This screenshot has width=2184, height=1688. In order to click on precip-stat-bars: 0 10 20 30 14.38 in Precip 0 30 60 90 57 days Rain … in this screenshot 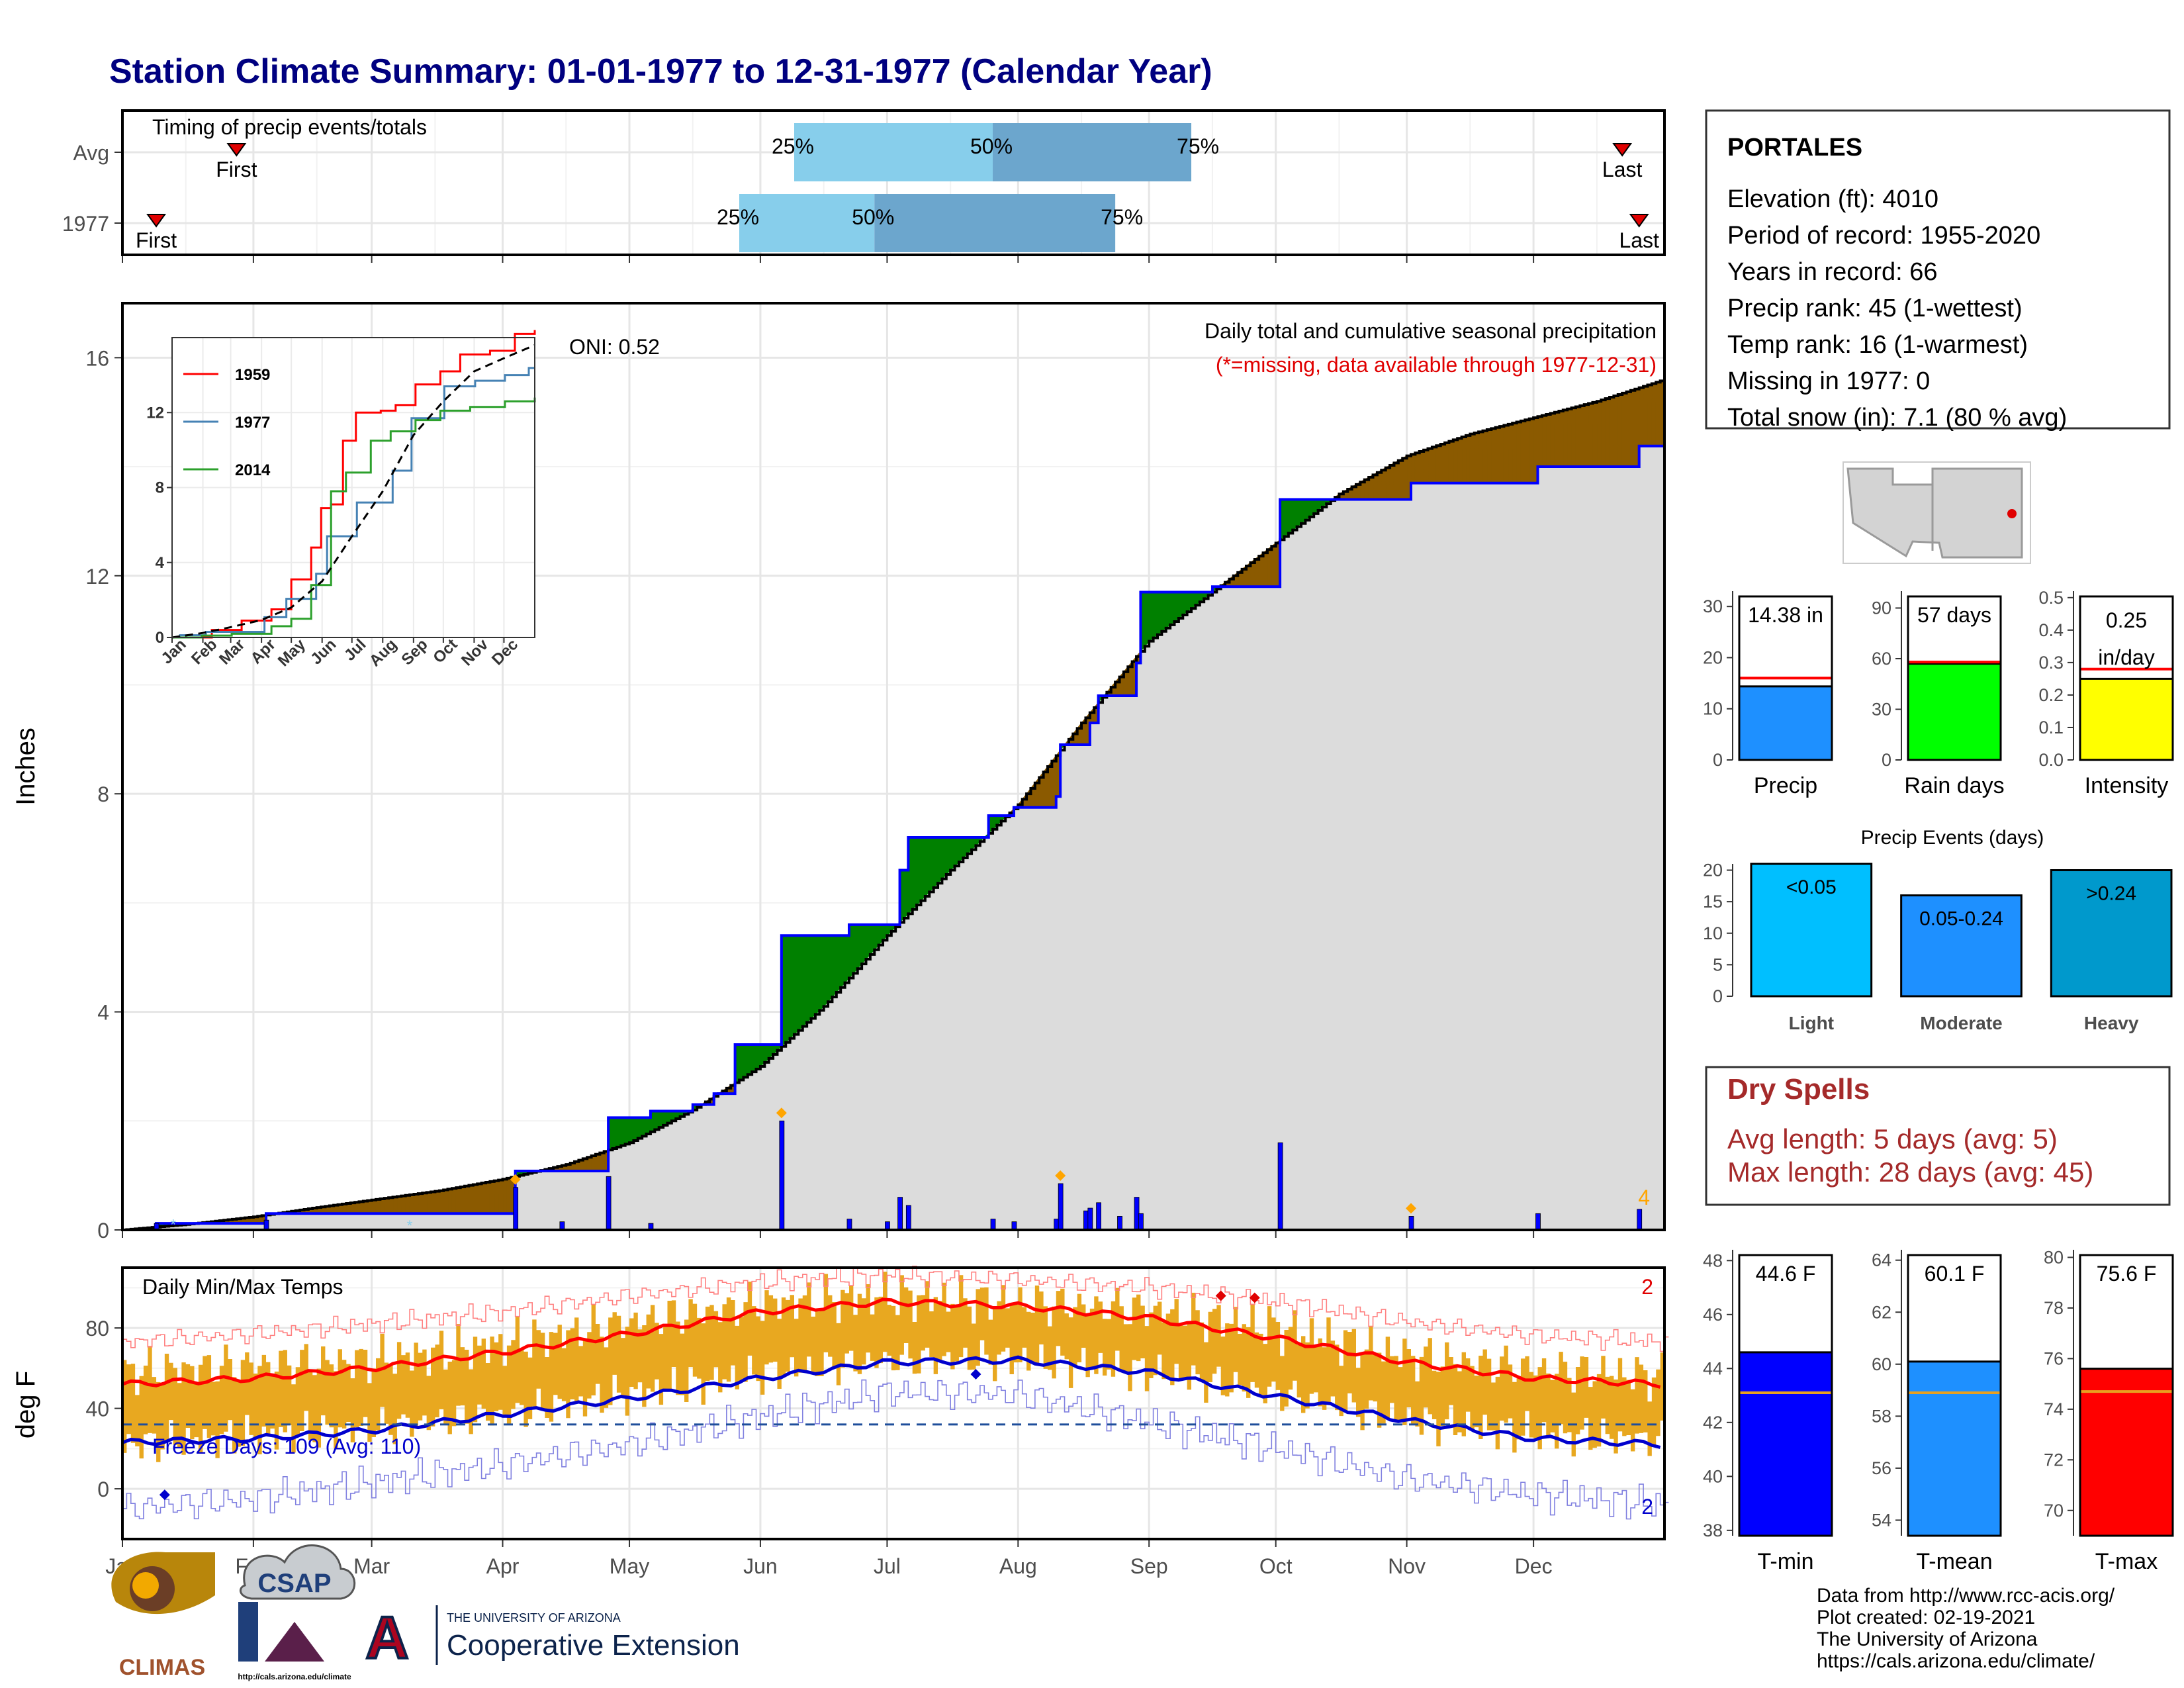, I will do `click(1941, 693)`.